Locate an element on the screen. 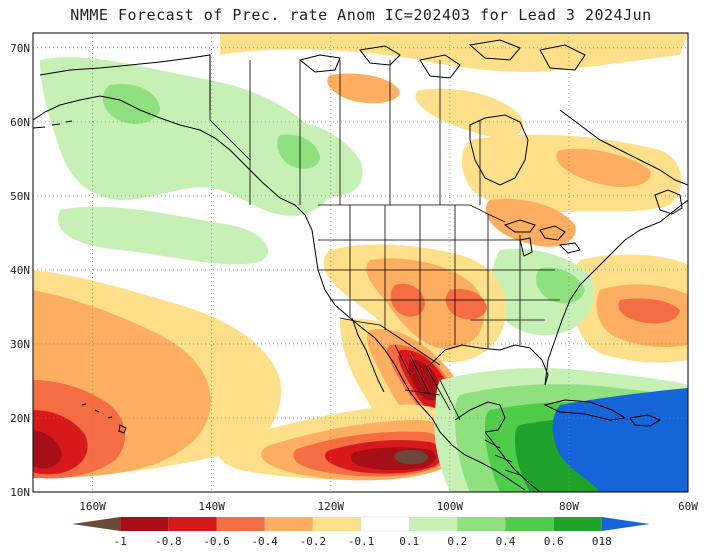 The image size is (722, 558). gulf-alaska-wet-region is located at coordinates (131, 104).